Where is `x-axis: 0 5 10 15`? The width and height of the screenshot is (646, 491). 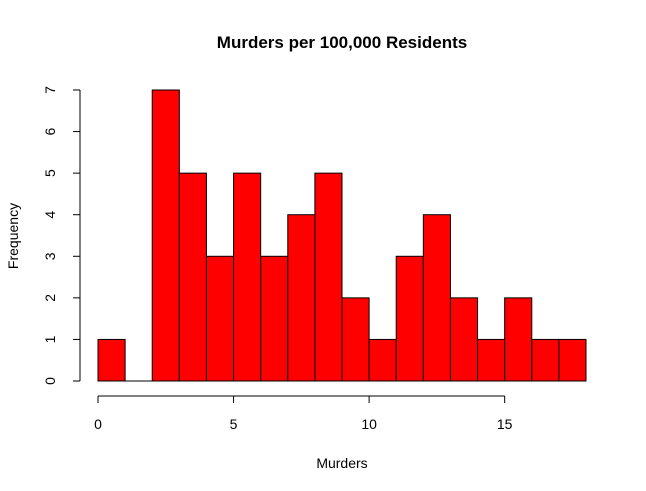
x-axis: 0 5 10 15 is located at coordinates (303, 413).